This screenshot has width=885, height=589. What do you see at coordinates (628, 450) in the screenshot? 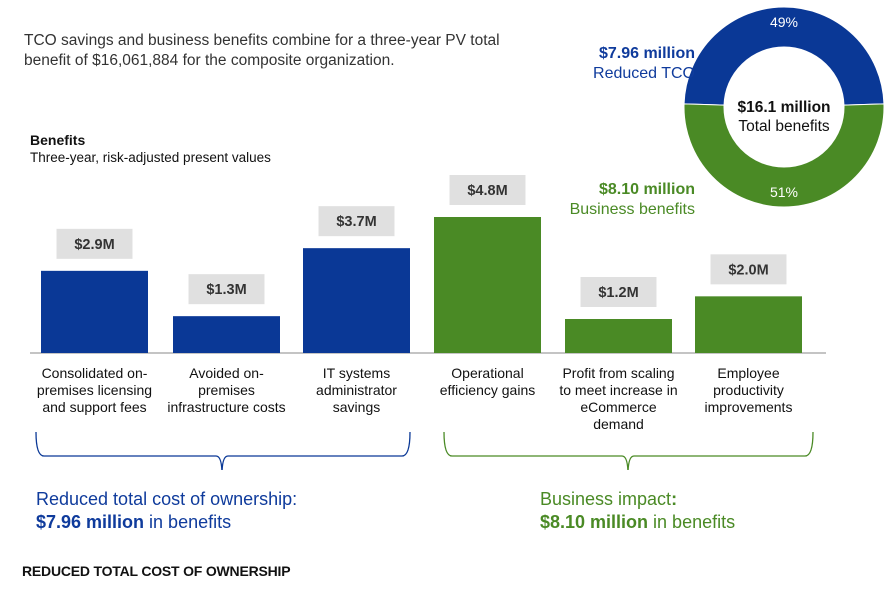
I see `biz-bracket` at bounding box center [628, 450].